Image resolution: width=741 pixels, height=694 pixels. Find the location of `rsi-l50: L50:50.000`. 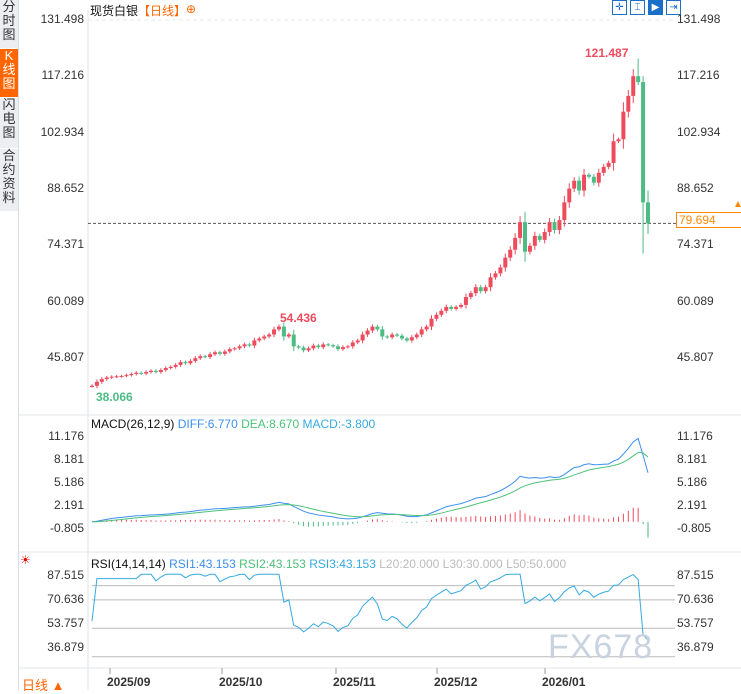

rsi-l50: L50:50.000 is located at coordinates (536, 564).